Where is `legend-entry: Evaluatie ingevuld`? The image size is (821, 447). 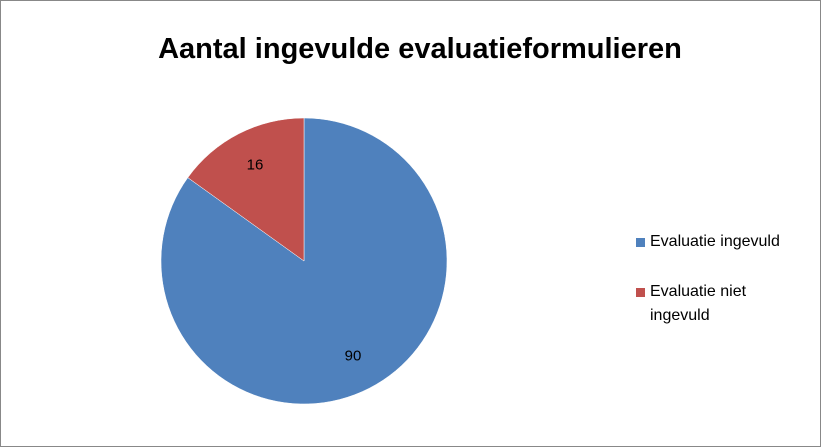 legend-entry: Evaluatie ingevuld is located at coordinates (726, 242).